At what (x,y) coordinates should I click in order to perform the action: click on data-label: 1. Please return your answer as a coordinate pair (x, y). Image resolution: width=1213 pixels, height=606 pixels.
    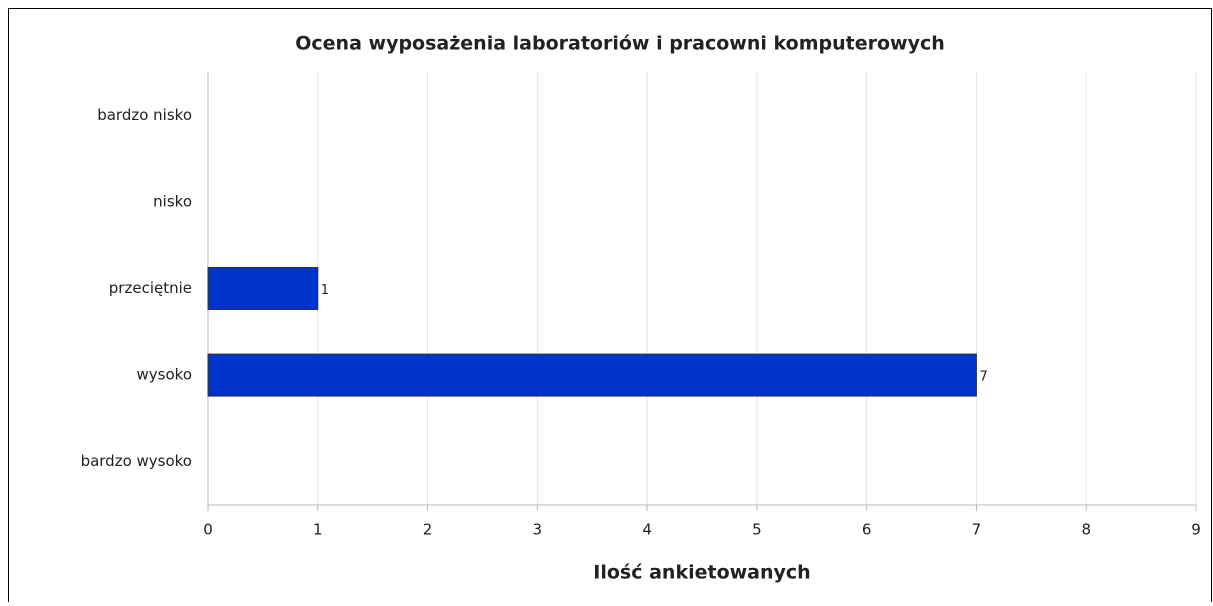
    Looking at the image, I should click on (325, 290).